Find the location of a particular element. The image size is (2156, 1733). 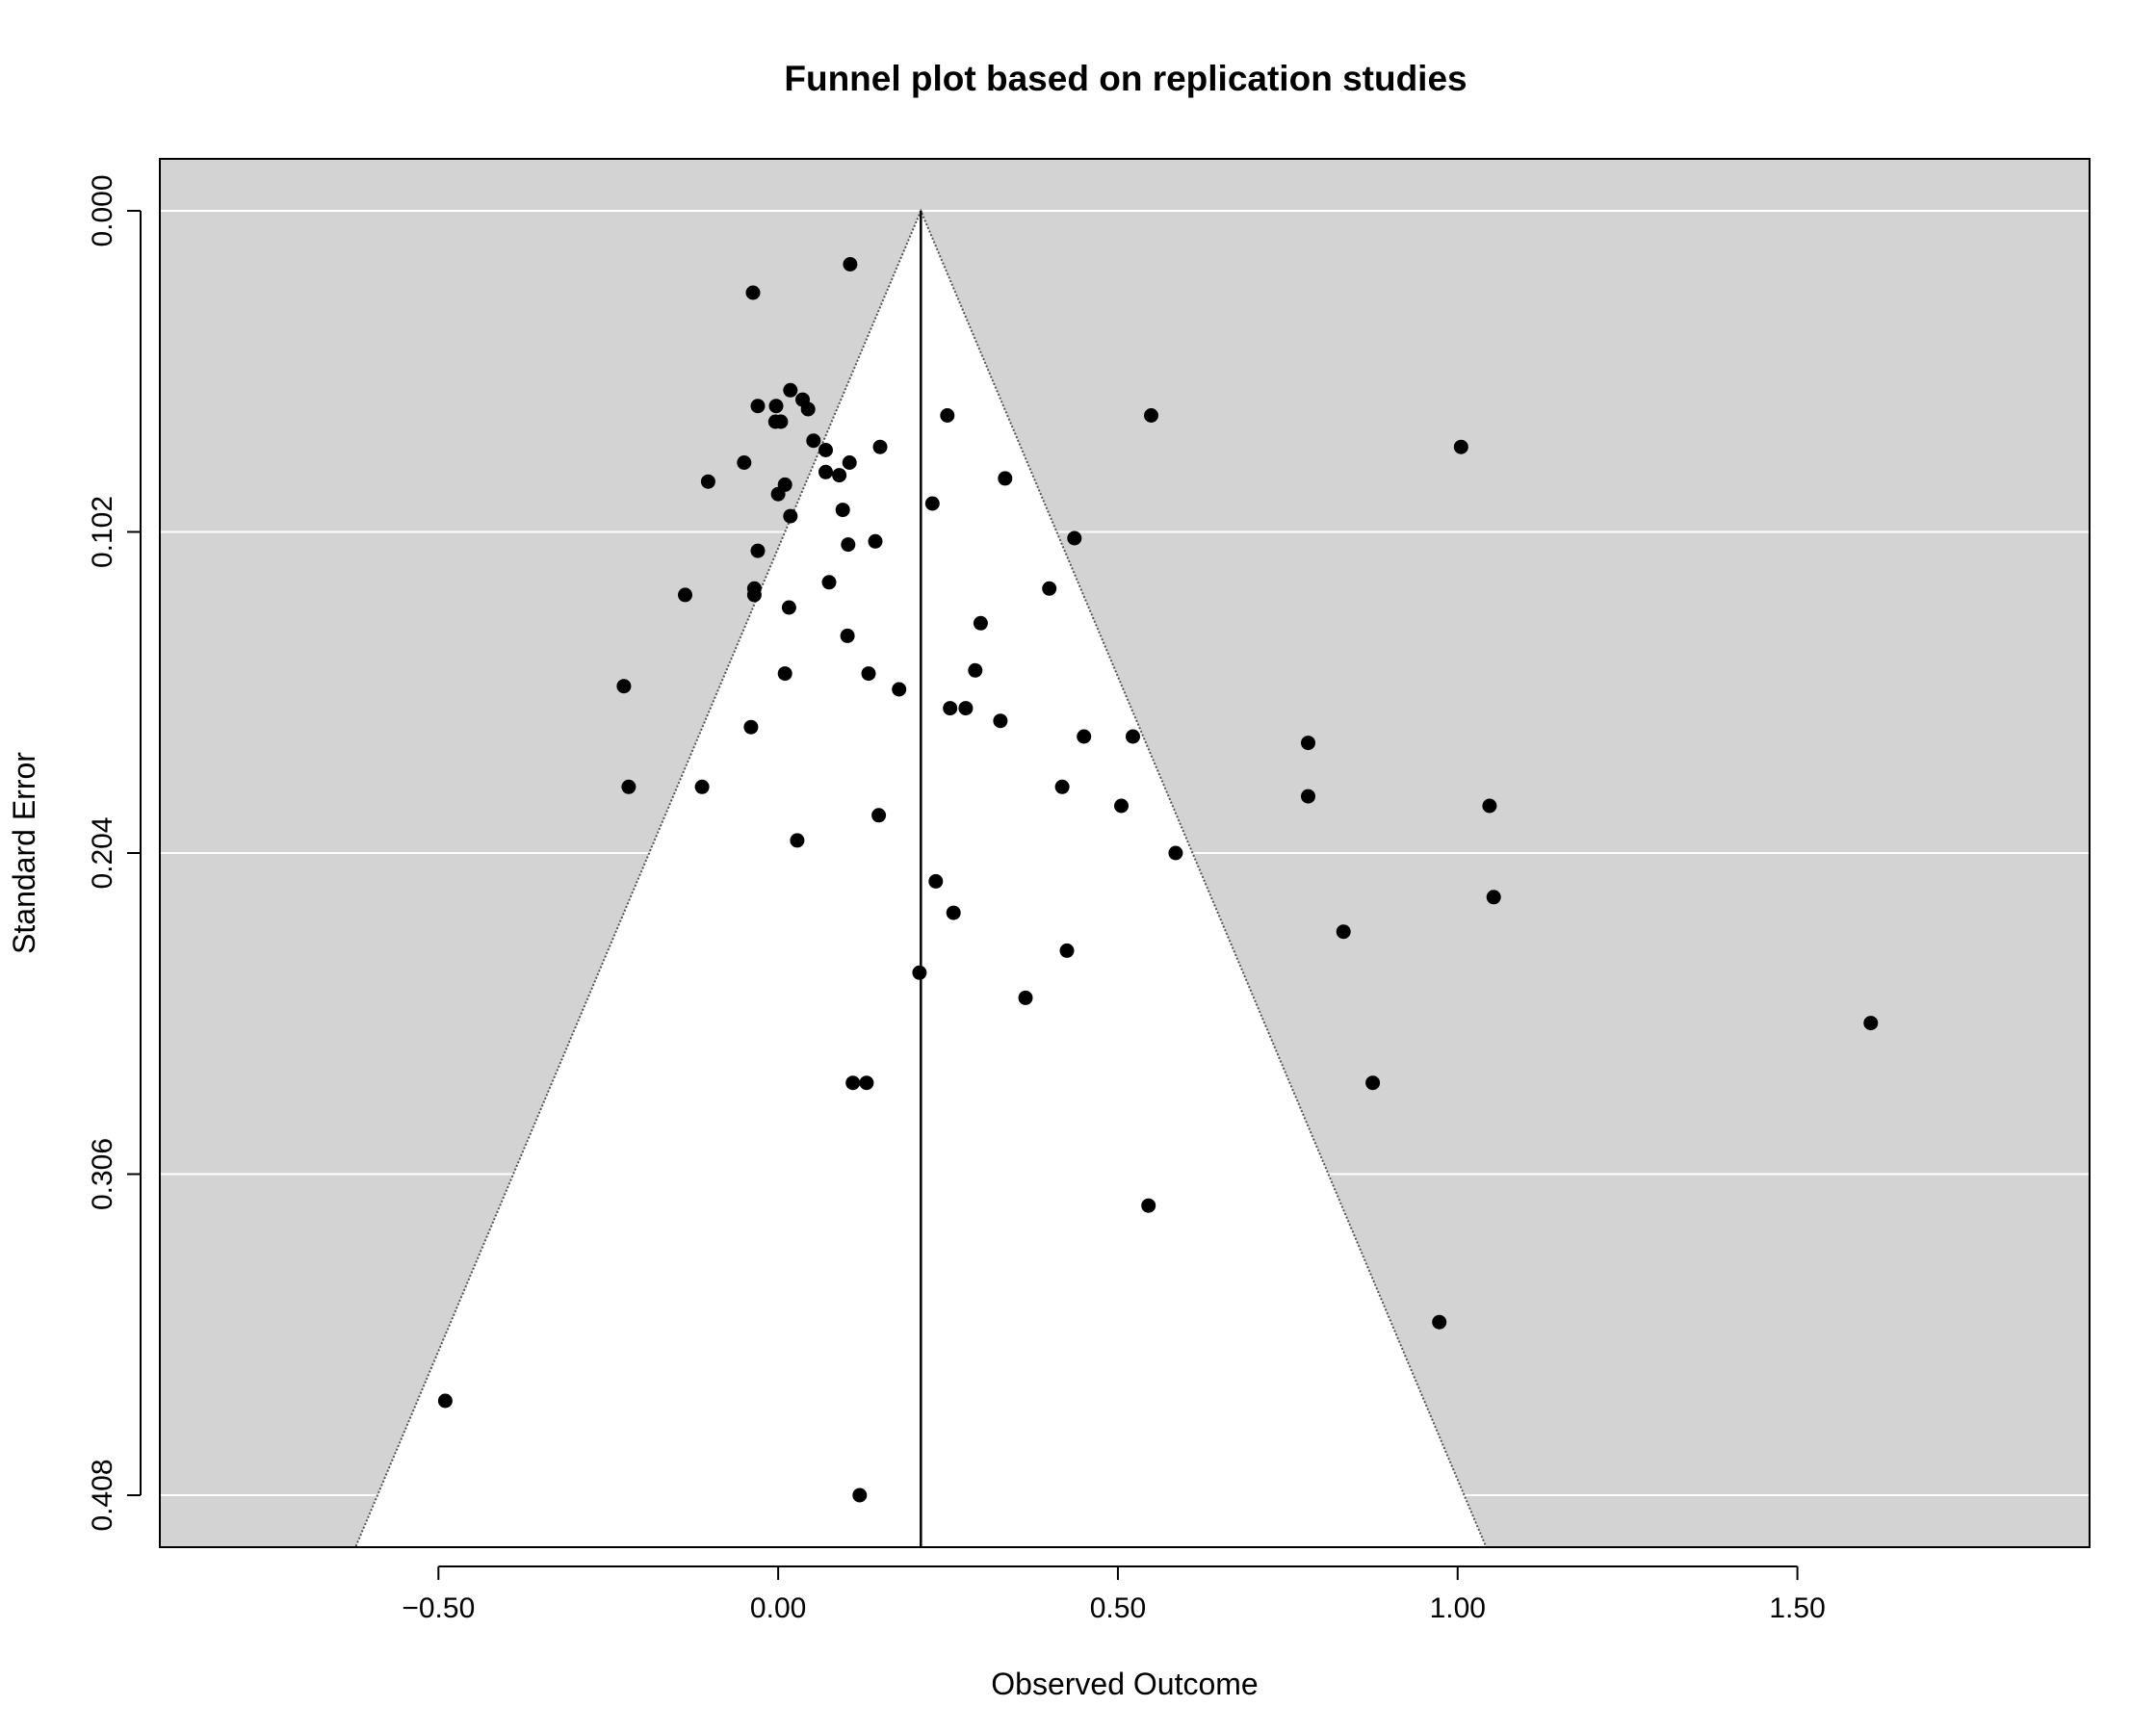

y-axis-title: Standard Error is located at coordinates (24, 853).